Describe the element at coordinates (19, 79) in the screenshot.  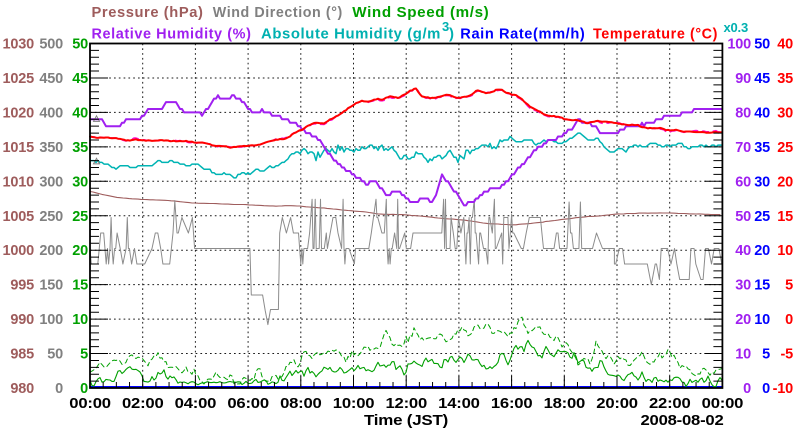
I see `svg-text: 1025` at that location.